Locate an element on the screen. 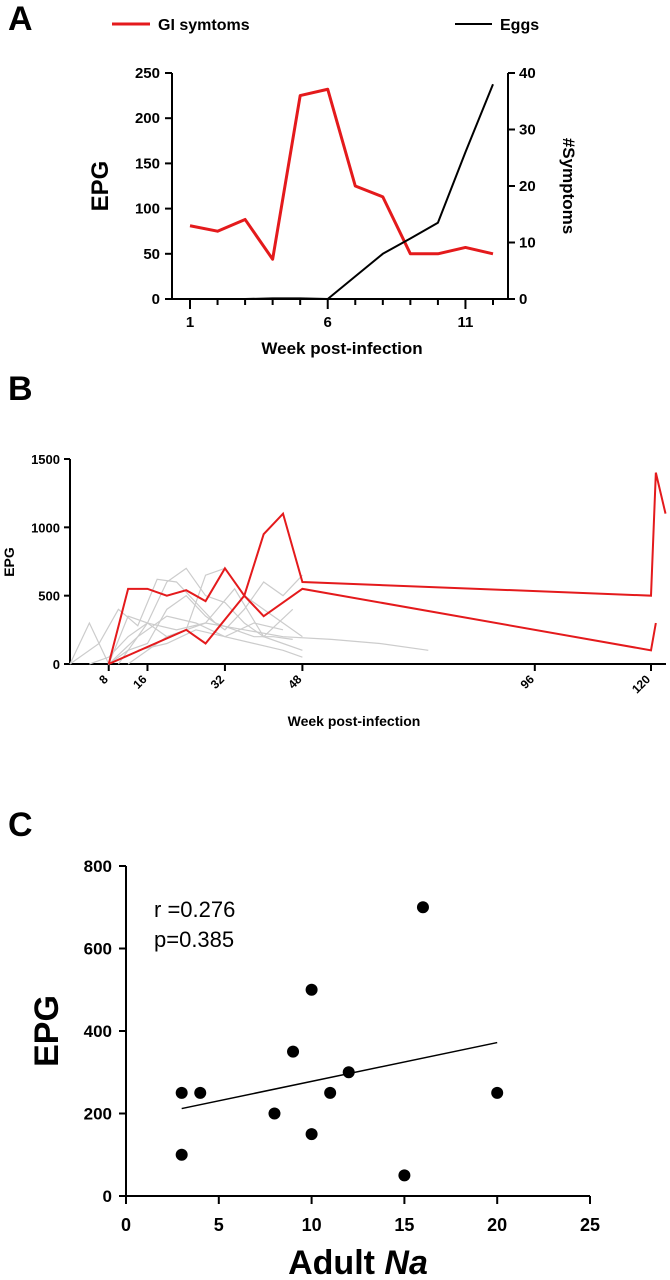  x-tick-label-b: 8 is located at coordinates (103, 679).